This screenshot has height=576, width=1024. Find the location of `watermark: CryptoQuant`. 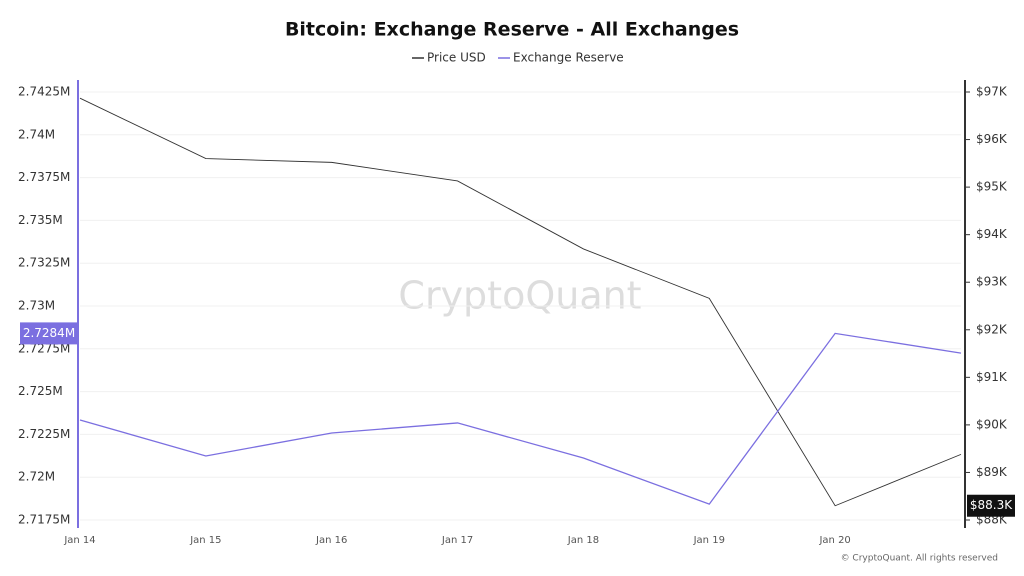

watermark: CryptoQuant is located at coordinates (519, 296).